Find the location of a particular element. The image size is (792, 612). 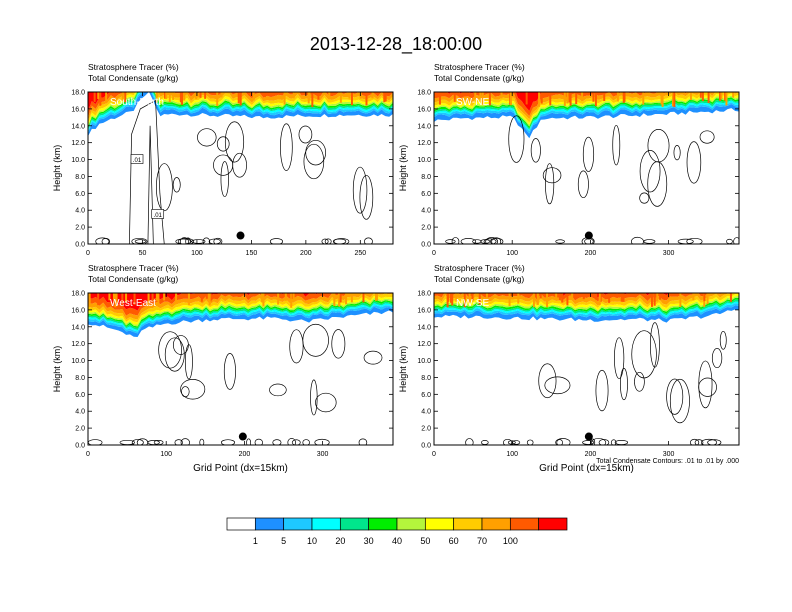

contour-label: .01 is located at coordinates (158, 214).